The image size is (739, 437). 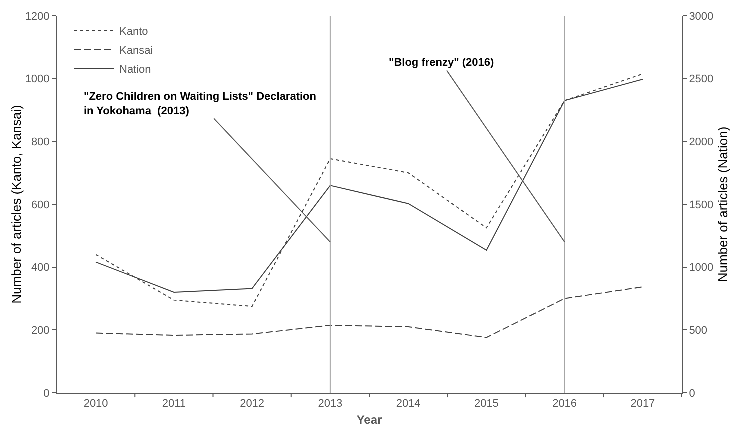 I want to click on y-tick-label: 1000, so click(x=37, y=80).